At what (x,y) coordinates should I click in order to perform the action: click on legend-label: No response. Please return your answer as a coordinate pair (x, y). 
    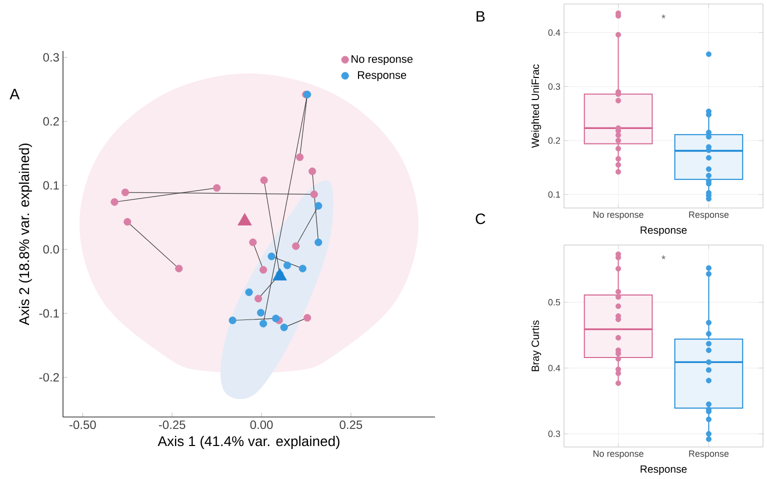
    Looking at the image, I should click on (382, 60).